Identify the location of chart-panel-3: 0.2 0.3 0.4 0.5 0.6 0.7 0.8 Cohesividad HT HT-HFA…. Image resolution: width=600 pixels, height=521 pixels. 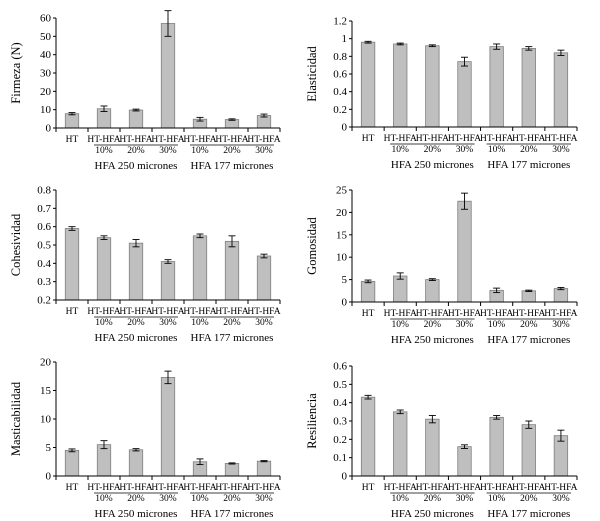
(145, 265).